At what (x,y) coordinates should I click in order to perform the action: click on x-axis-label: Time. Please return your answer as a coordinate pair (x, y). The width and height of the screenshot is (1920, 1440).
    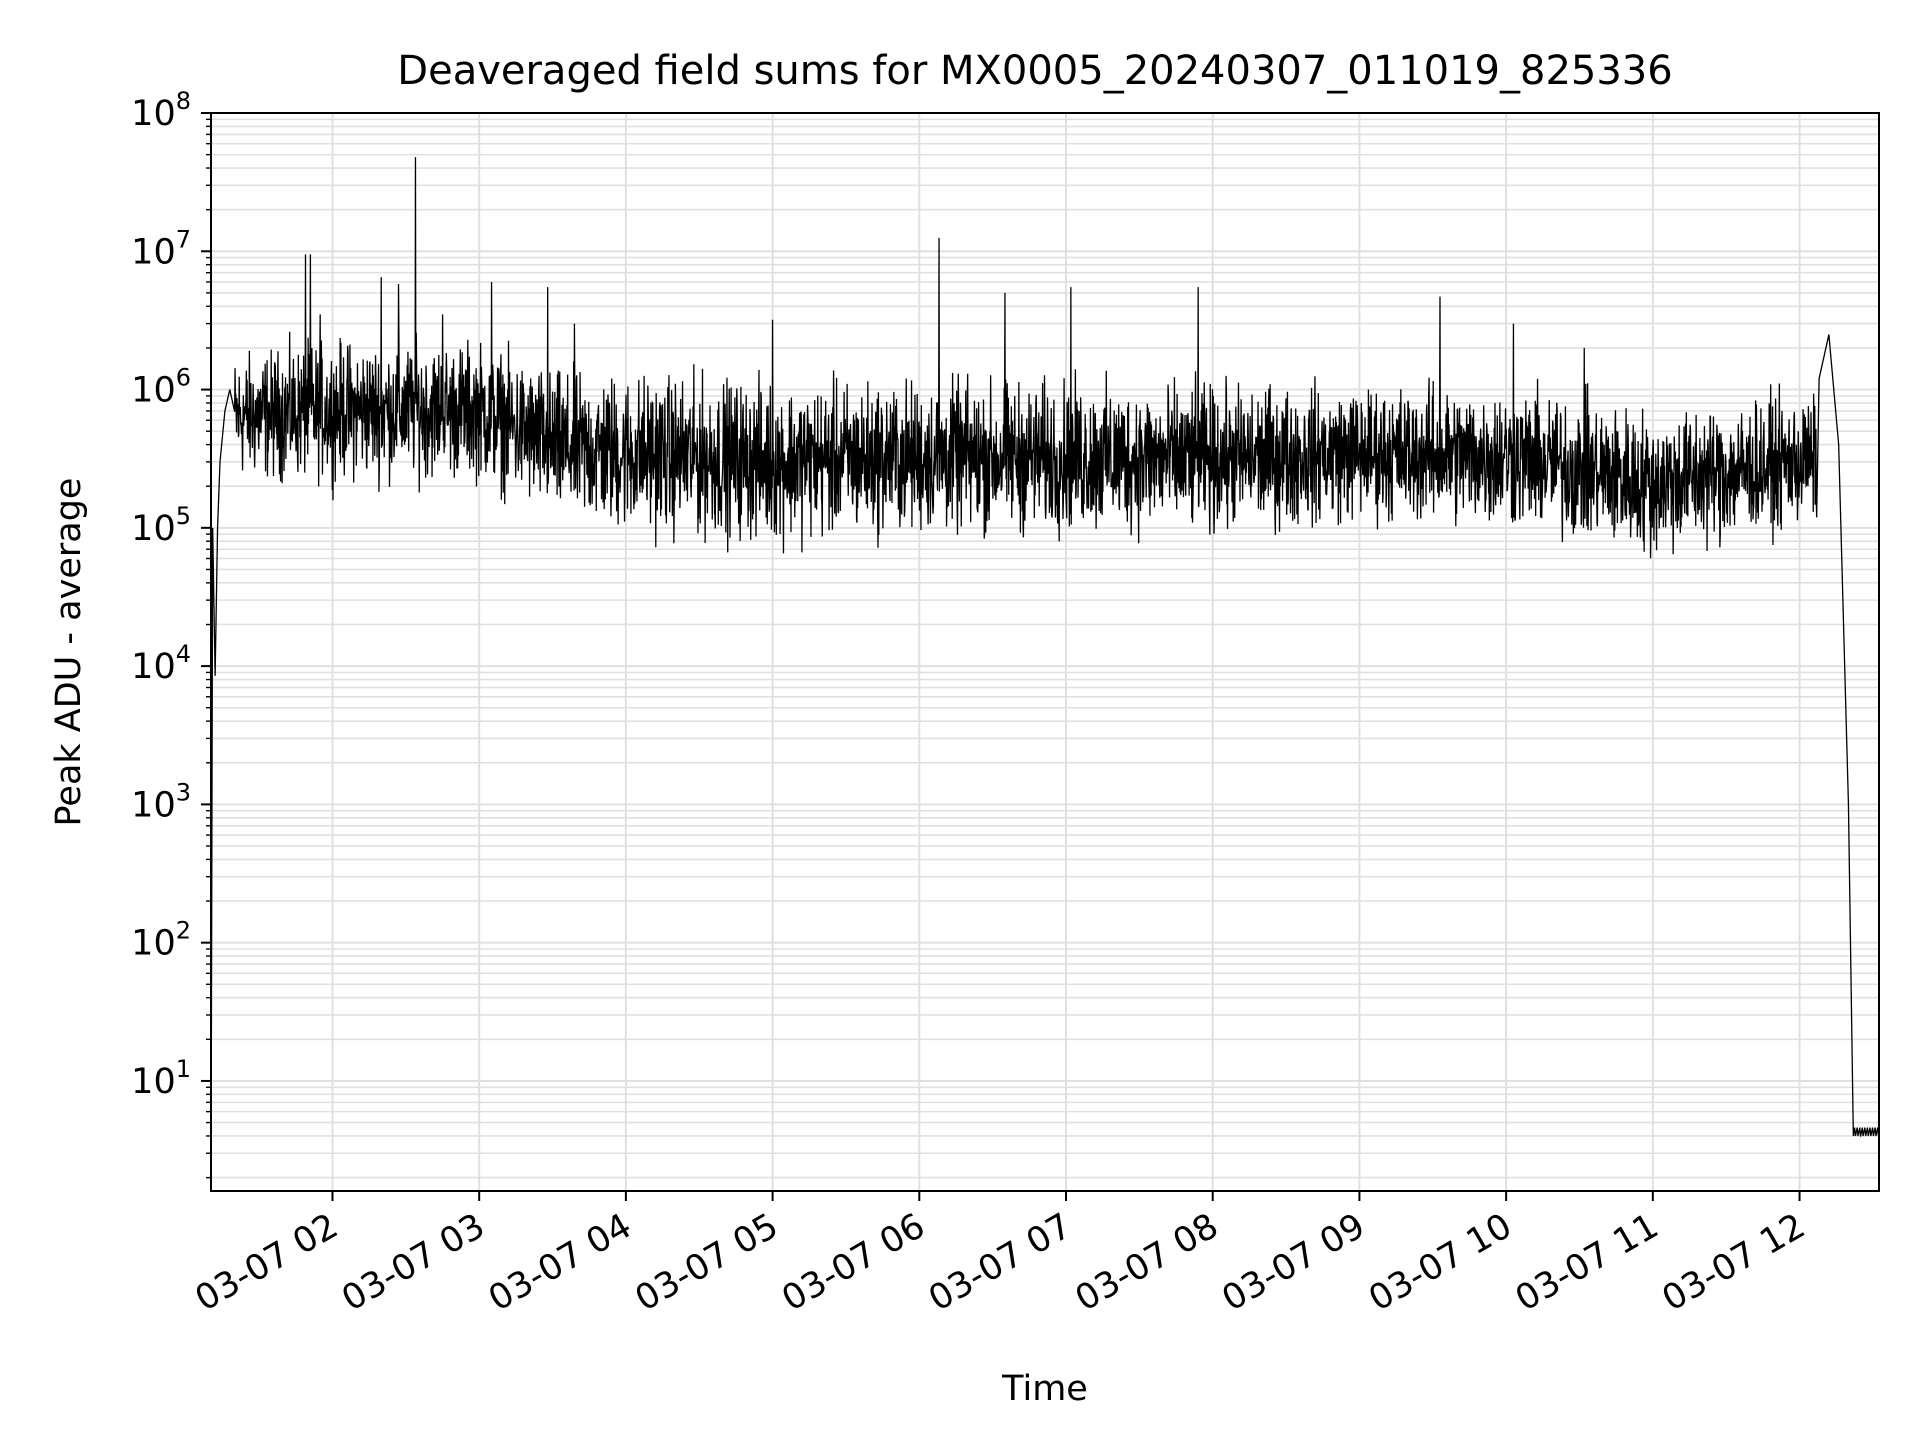
    Looking at the image, I should click on (1044, 1389).